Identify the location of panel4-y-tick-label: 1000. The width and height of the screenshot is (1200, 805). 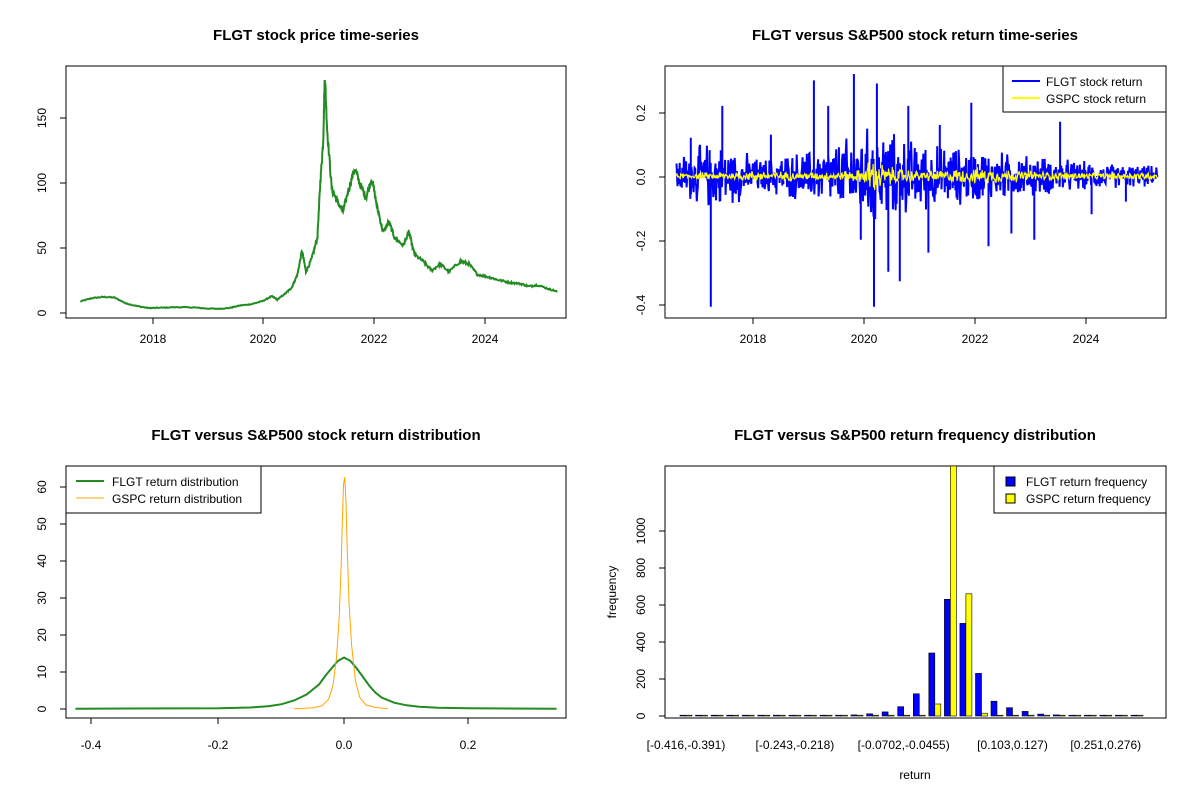
(641, 530).